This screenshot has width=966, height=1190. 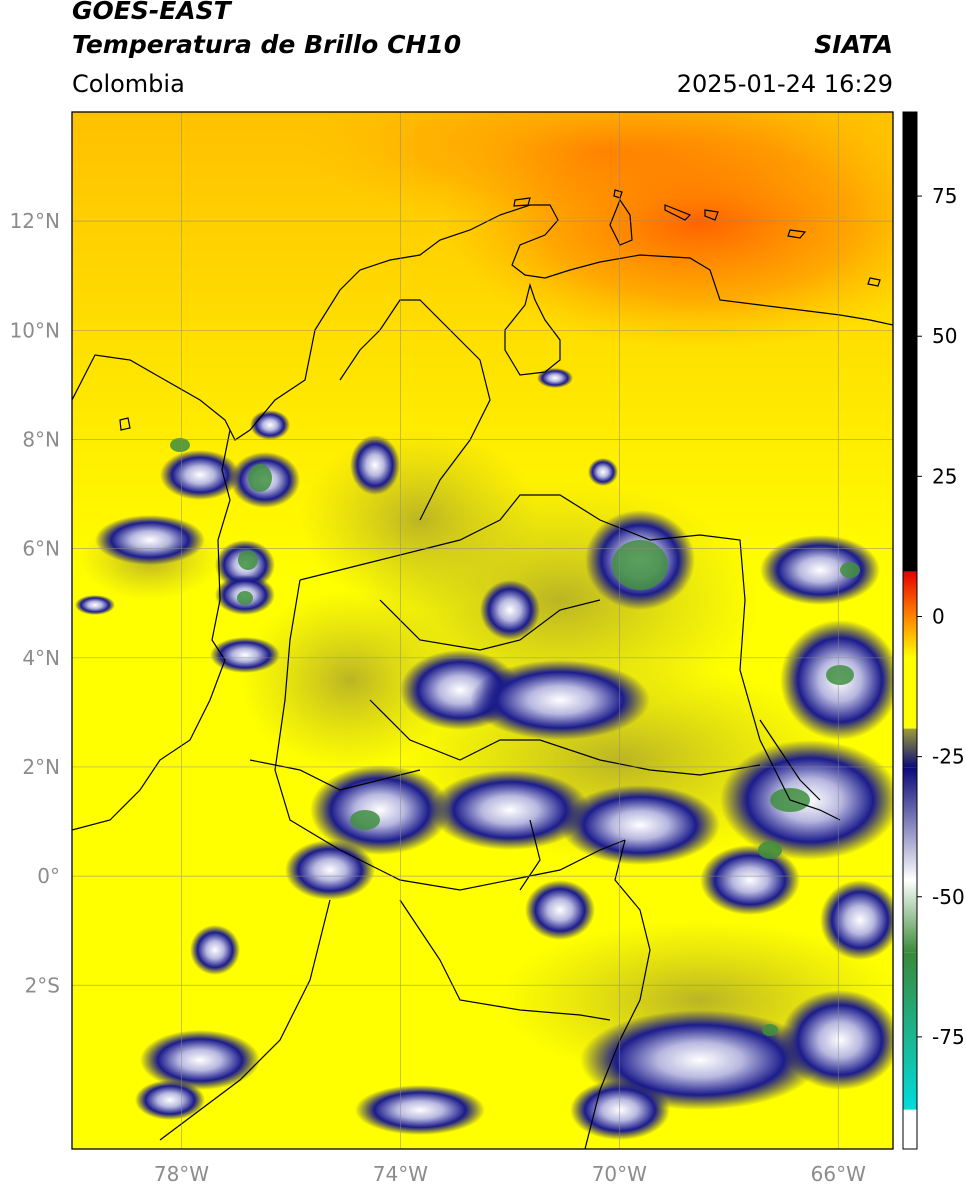 I want to click on lat-tick-label: 0°, so click(x=48, y=876).